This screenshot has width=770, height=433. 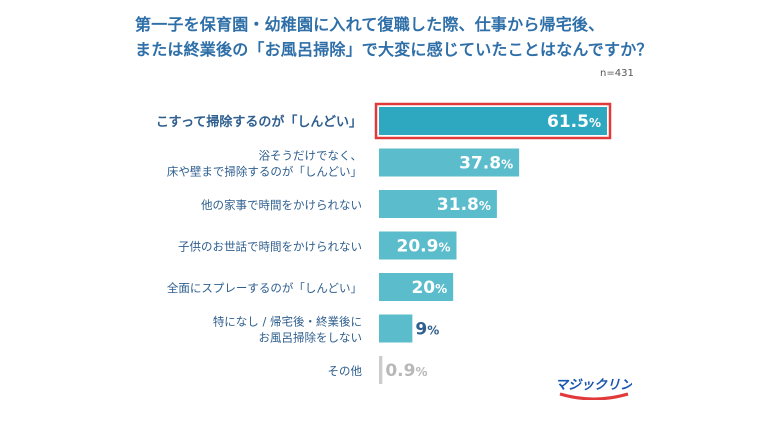 I want to click on title-line-1: 第一子を保育園・幼稚園に入れて復職した際、仕事から帰宅後、, so click(x=370, y=24).